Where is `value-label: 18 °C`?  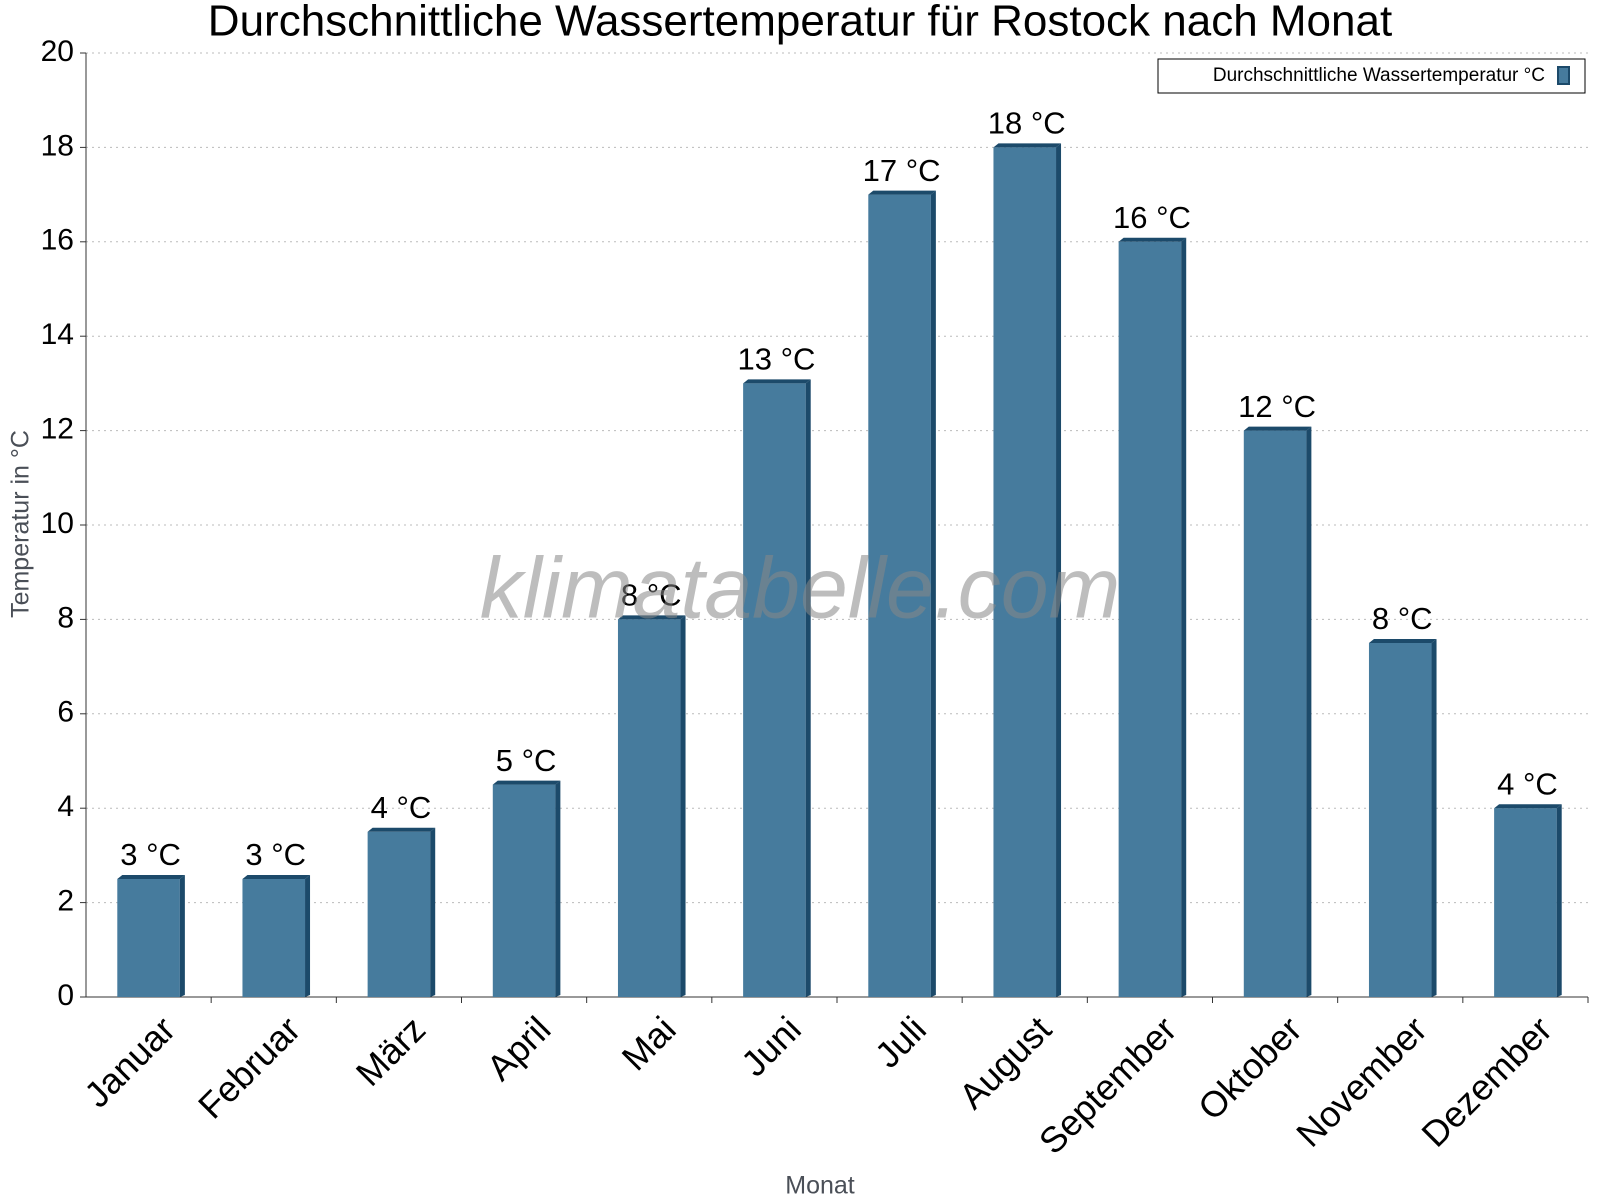 value-label: 18 °C is located at coordinates (1027, 123).